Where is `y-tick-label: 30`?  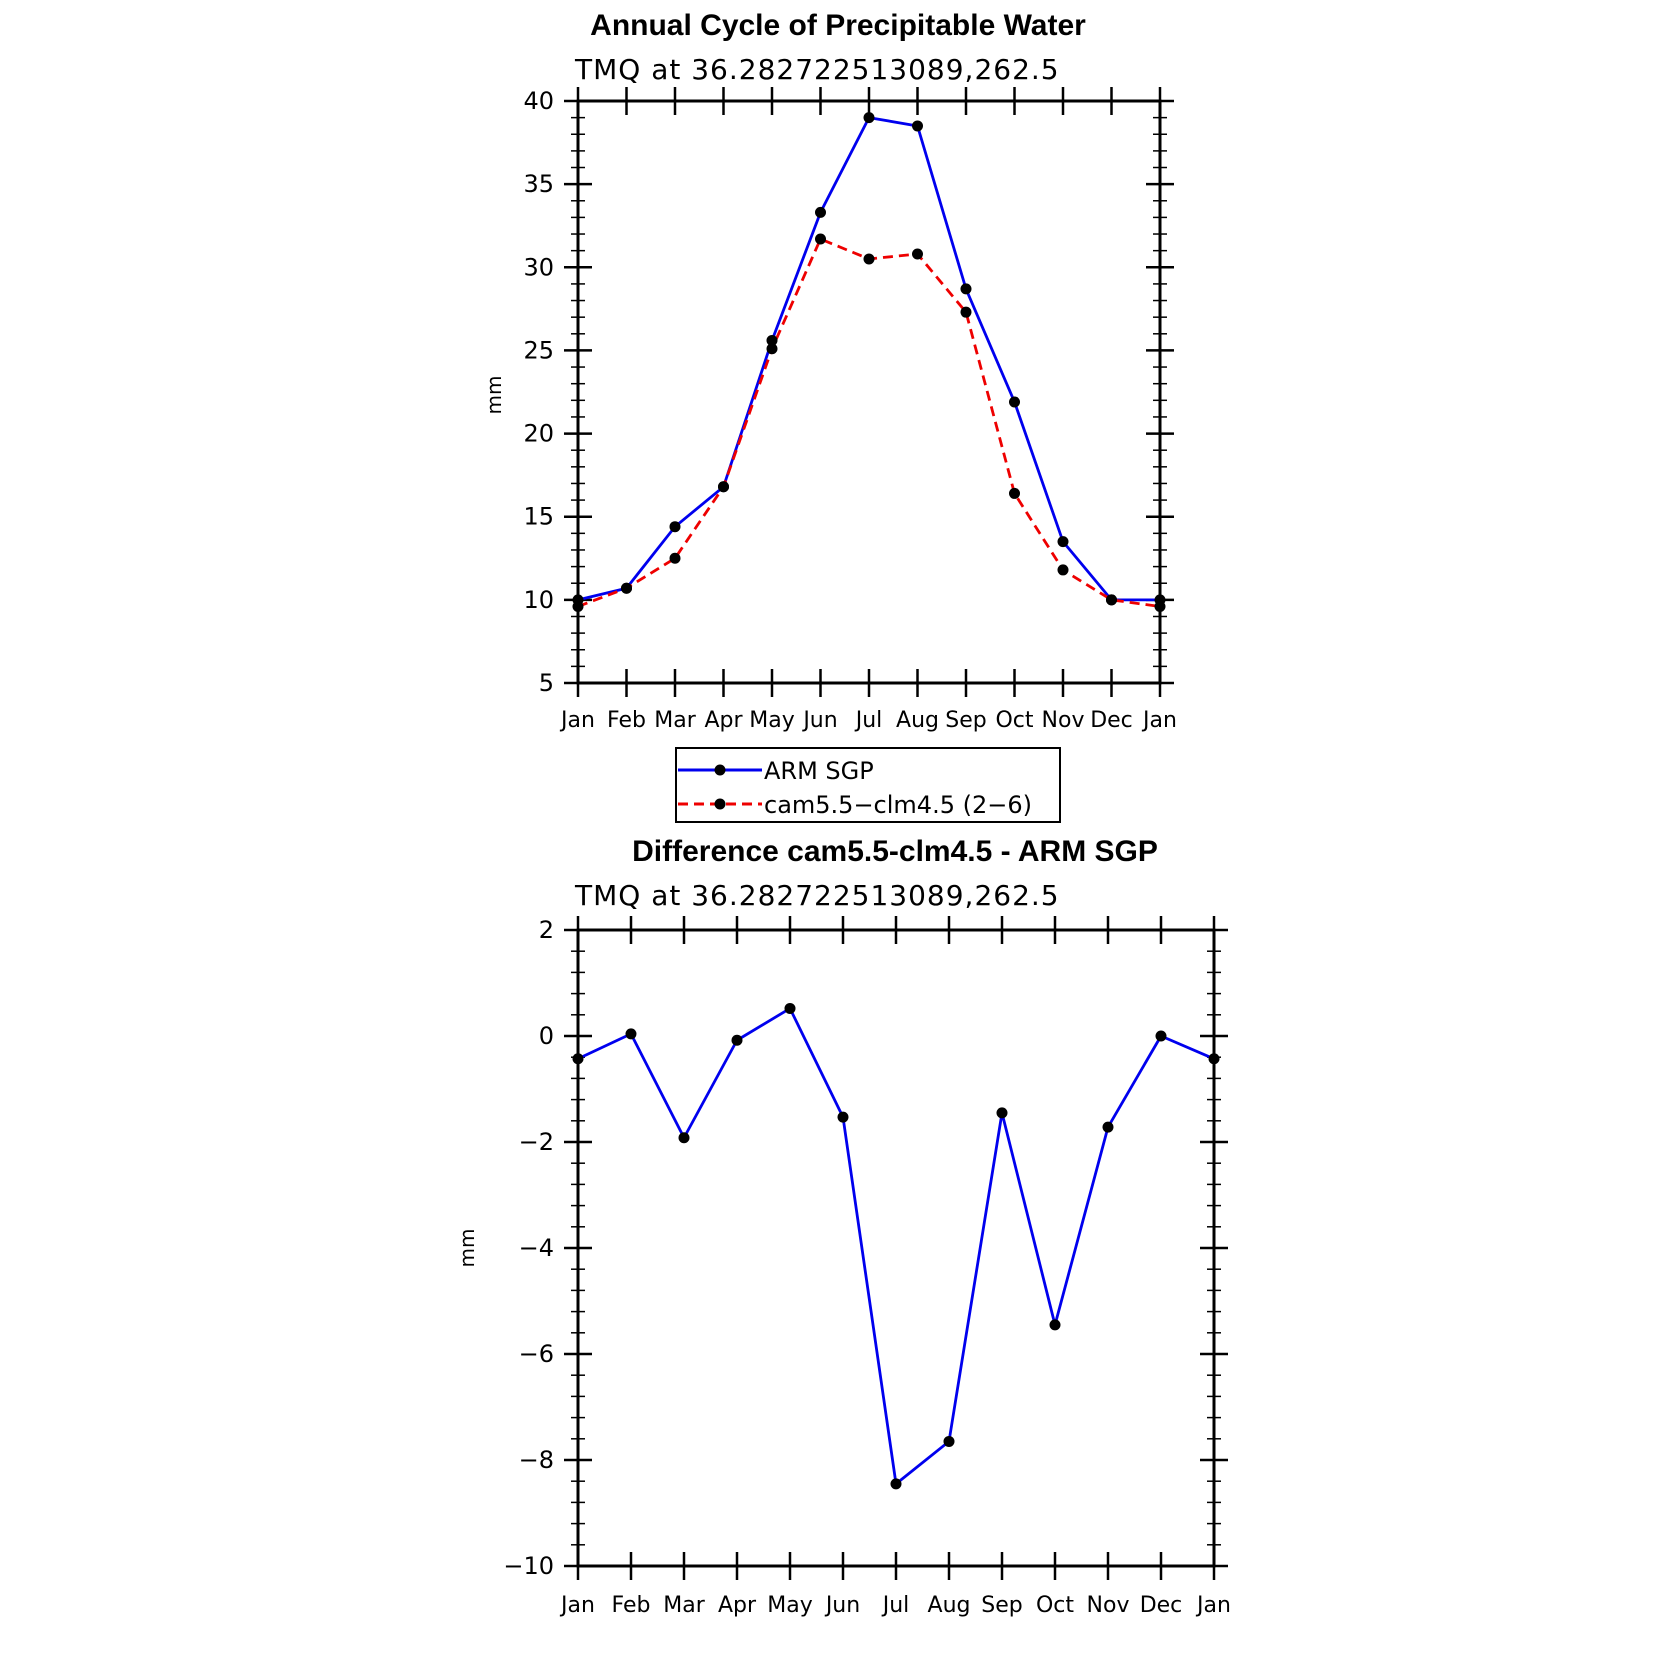
y-tick-label: 30 is located at coordinates (538, 267).